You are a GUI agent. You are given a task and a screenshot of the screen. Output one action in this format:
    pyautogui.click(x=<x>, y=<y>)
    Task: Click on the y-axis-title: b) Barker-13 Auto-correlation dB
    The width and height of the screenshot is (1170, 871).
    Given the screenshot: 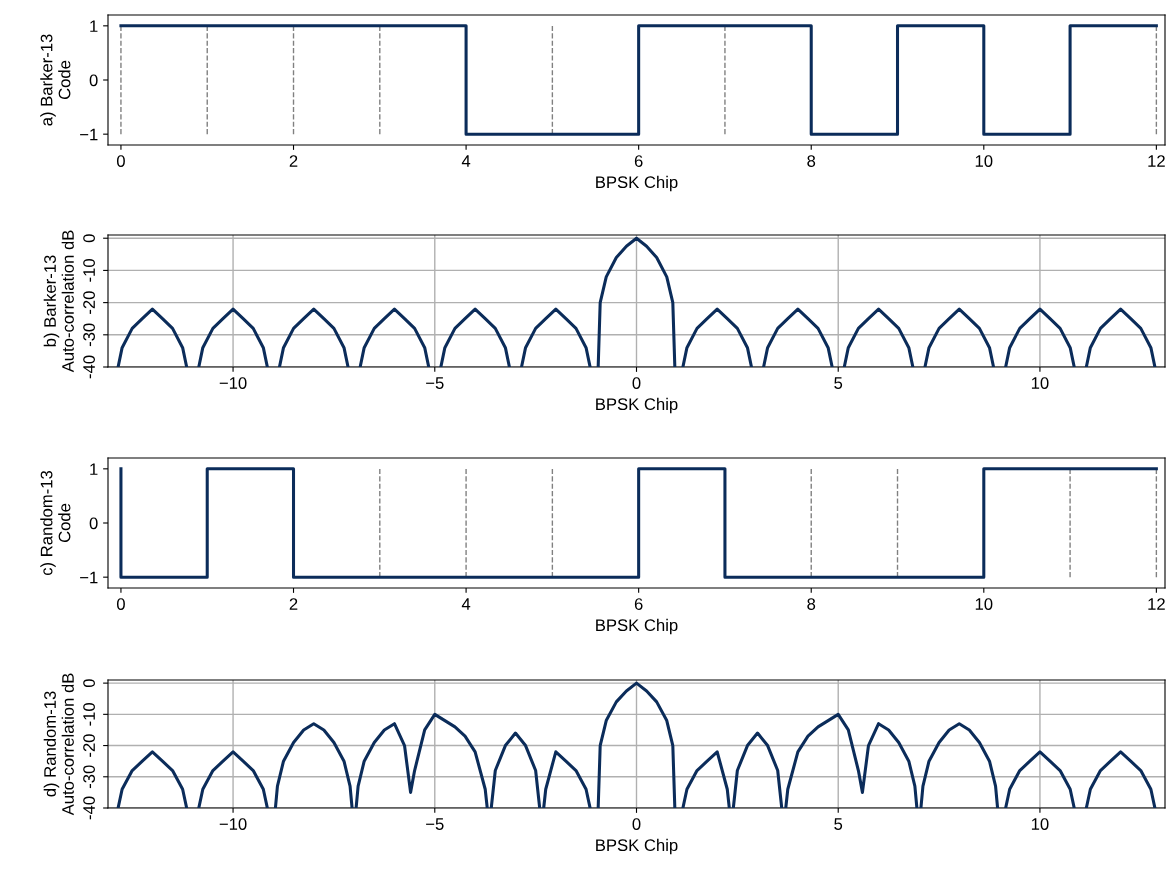 What is the action you would take?
    pyautogui.click(x=58, y=301)
    